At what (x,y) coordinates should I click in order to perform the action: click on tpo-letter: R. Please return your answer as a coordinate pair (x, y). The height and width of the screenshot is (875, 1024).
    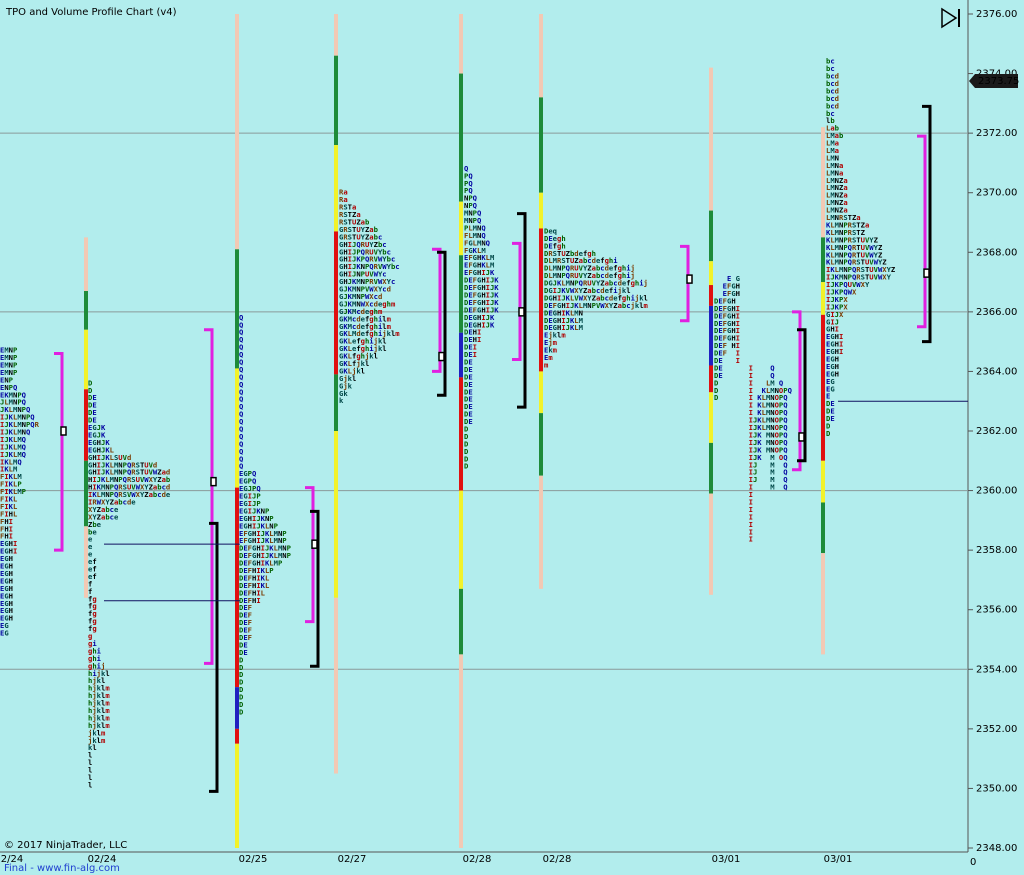
    Looking at the image, I should click on (572, 275).